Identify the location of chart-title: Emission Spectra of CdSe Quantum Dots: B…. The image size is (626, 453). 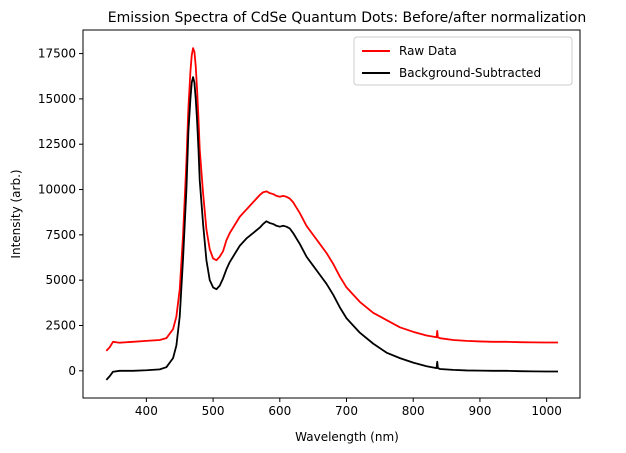
(347, 18).